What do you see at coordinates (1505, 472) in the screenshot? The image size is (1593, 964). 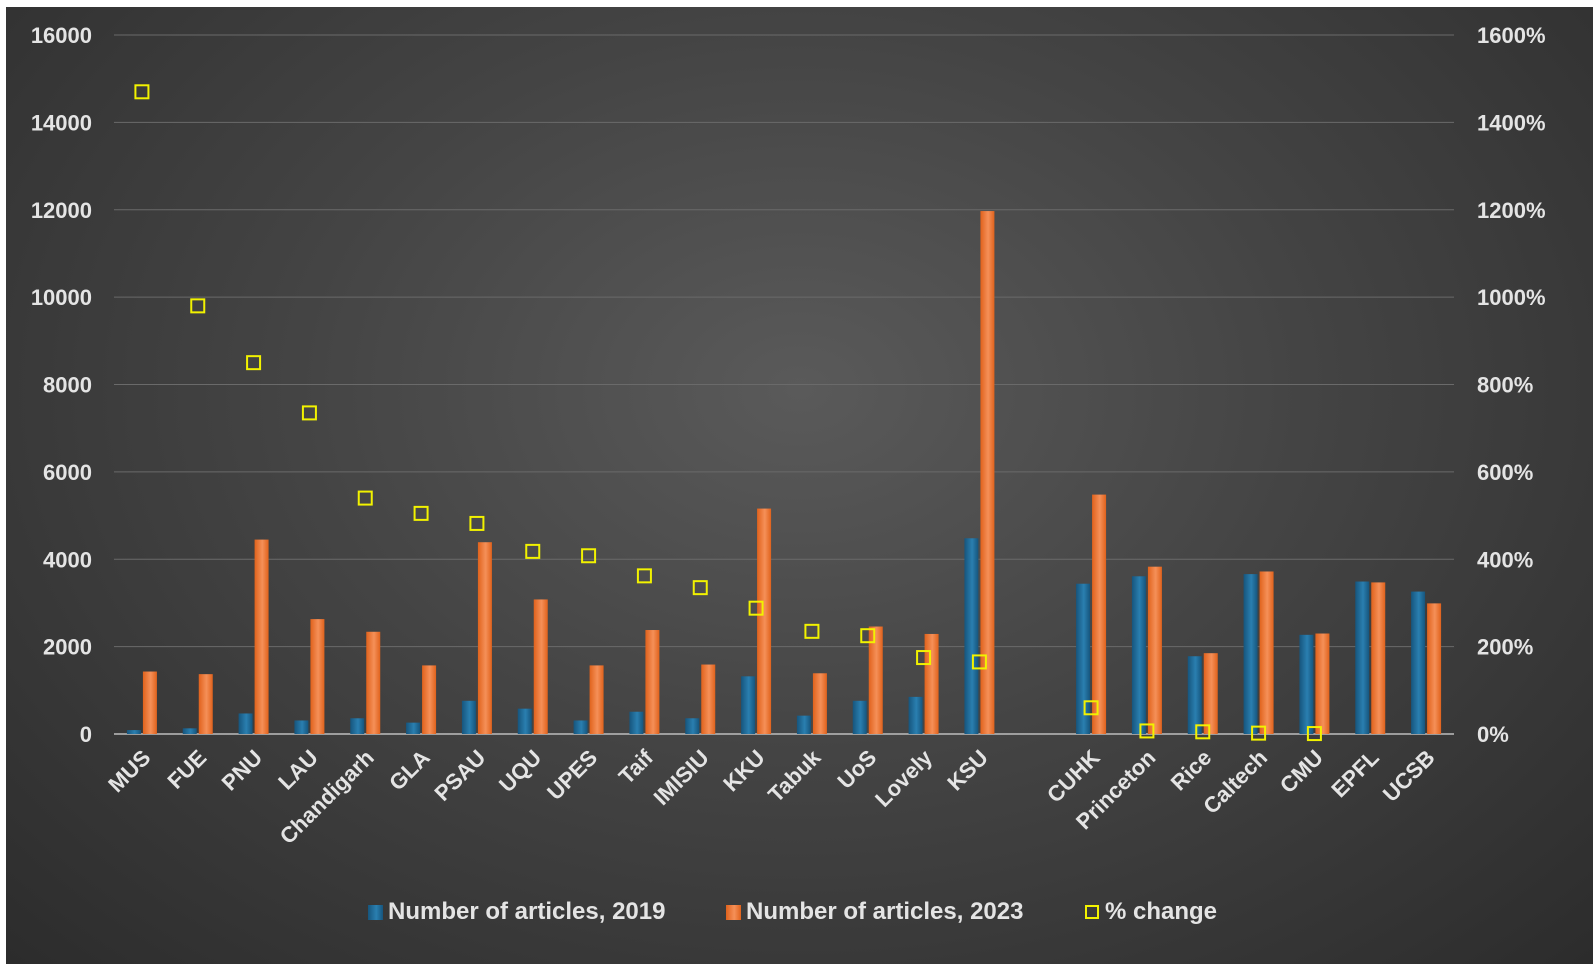 I see `y2-tick-label: 600%` at bounding box center [1505, 472].